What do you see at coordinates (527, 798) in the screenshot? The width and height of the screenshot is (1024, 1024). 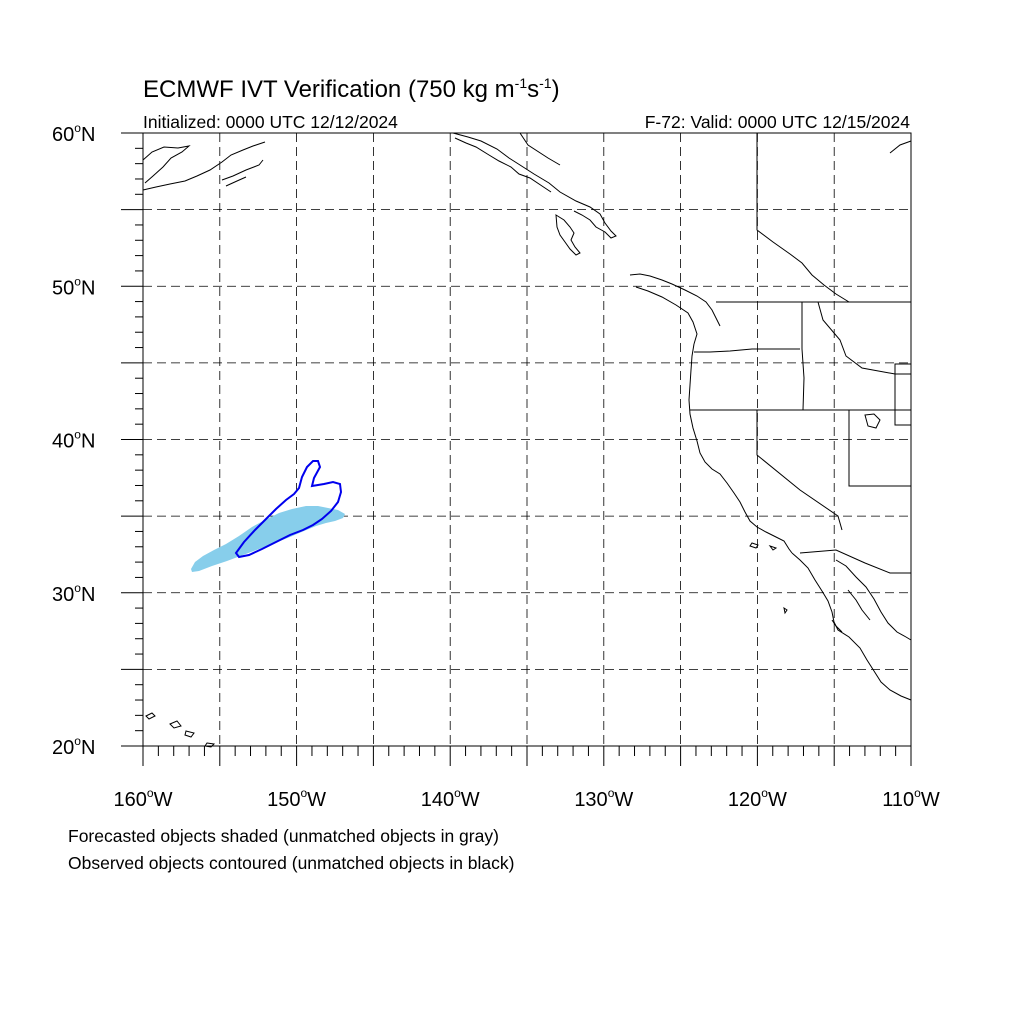 I see `longitude-labels: 160oW 150oW 140oW 130oW 120oW 110oW` at bounding box center [527, 798].